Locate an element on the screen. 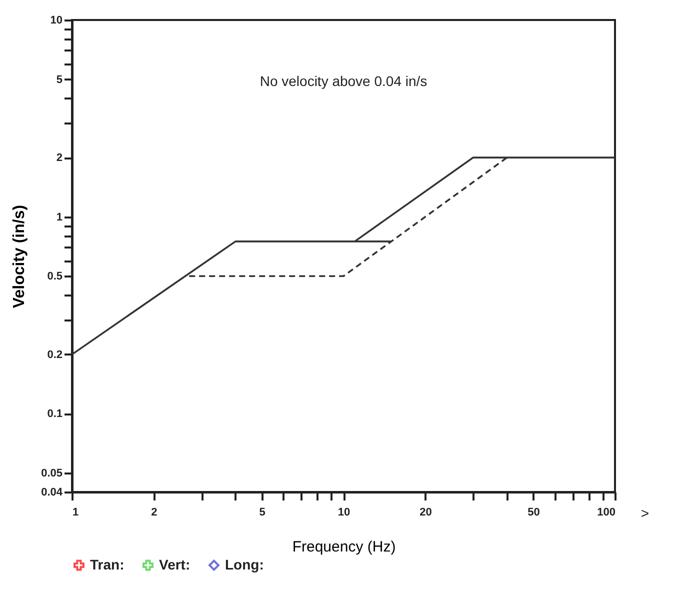 Image resolution: width=699 pixels, height=589 pixels. x-tick-label: 20 is located at coordinates (426, 512).